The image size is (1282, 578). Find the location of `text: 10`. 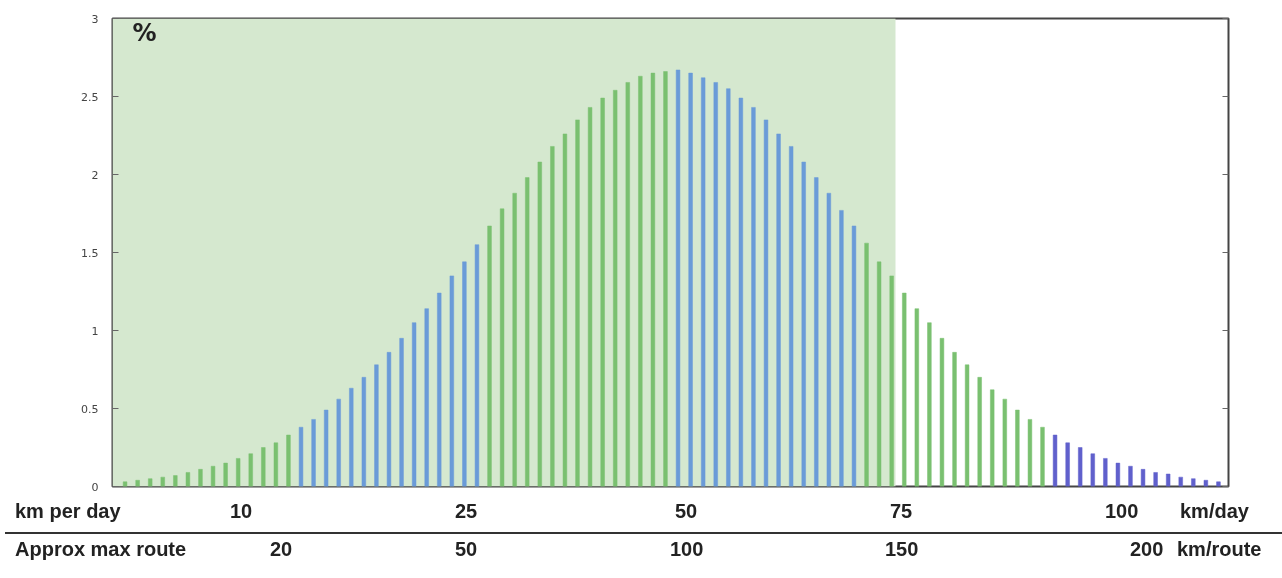

text: 10 is located at coordinates (241, 511).